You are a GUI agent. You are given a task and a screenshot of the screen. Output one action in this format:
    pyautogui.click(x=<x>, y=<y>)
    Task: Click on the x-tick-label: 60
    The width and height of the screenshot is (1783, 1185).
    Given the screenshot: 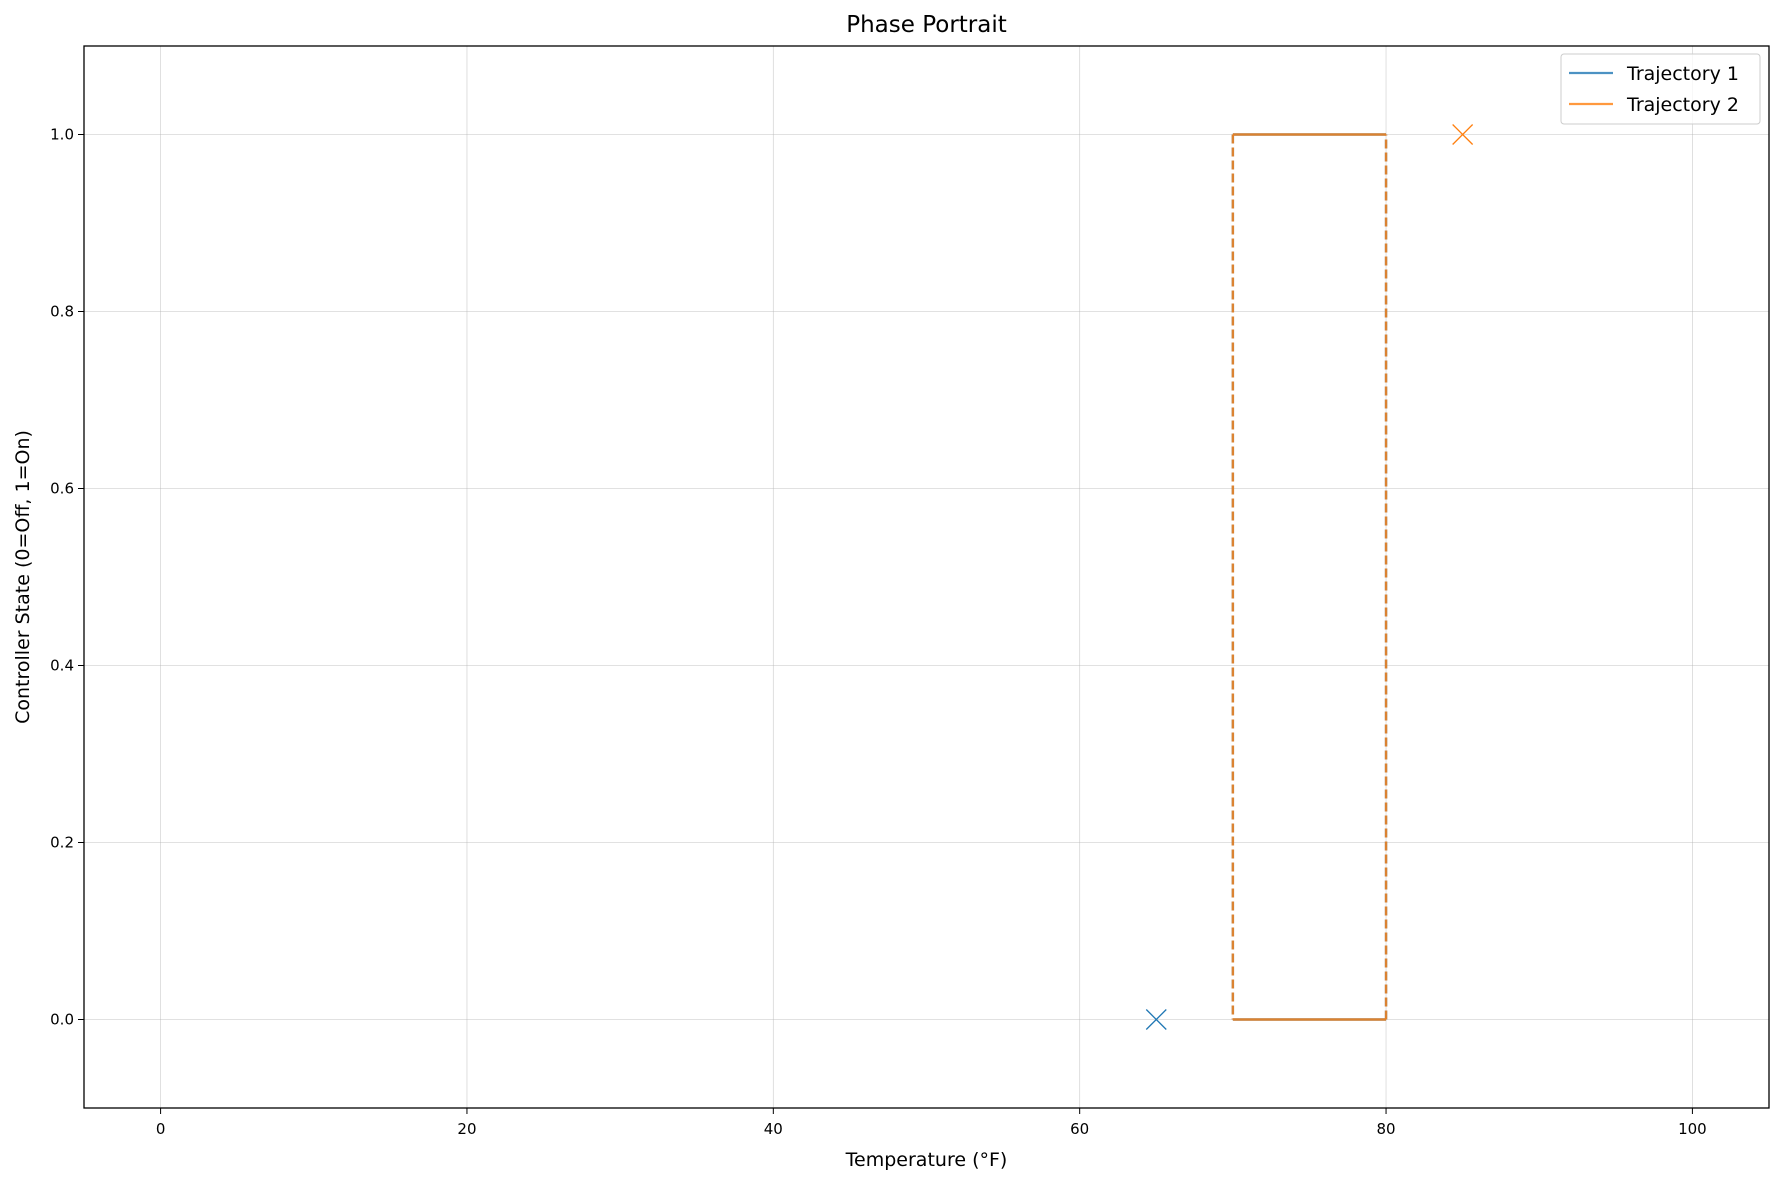 What is the action you would take?
    pyautogui.click(x=1079, y=1129)
    